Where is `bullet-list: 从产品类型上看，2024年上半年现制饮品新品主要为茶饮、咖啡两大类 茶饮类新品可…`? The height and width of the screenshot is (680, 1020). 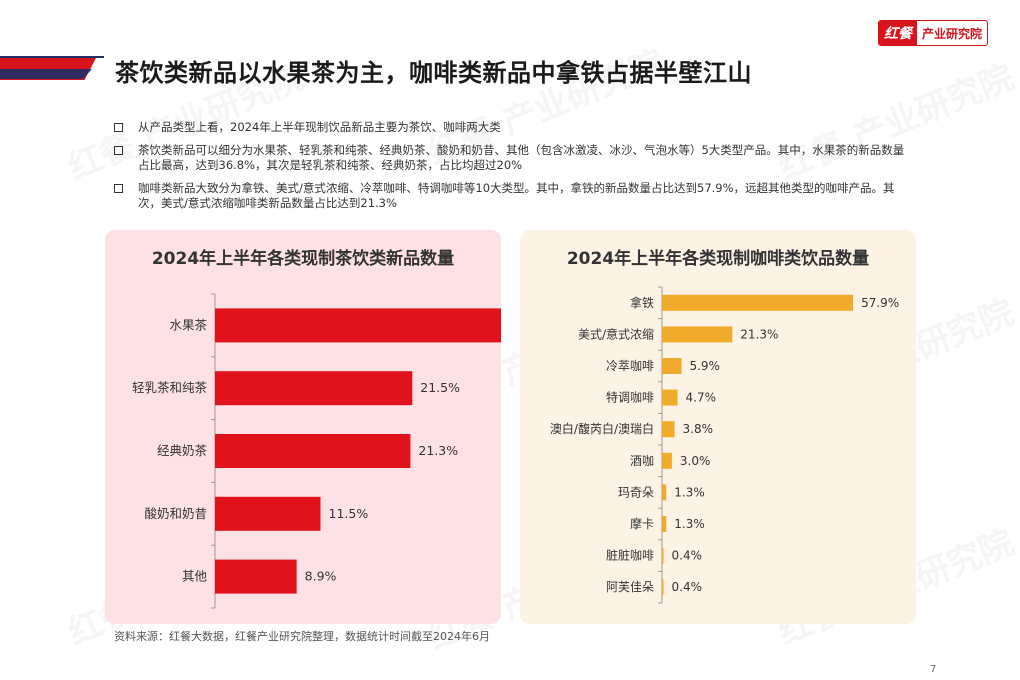 bullet-list: 从产品类型上看，2024年上半年现制饮品新品主要为茶饮、咖啡两大类 茶饮类新品可… is located at coordinates (514, 169).